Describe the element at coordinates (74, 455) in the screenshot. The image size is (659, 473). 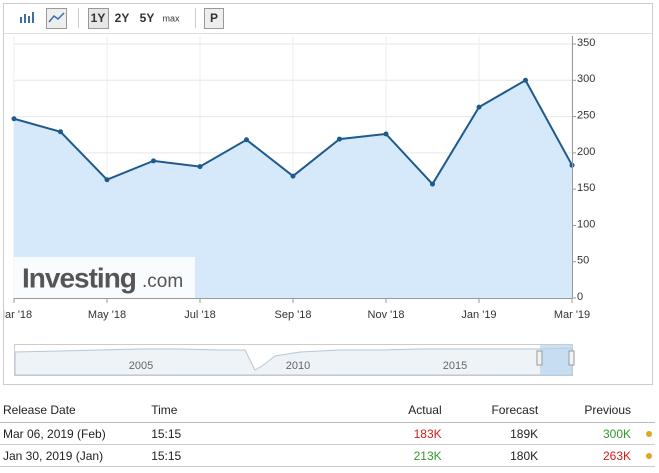
I see `cell: Jan 30, 2019 (Jan)` at that location.